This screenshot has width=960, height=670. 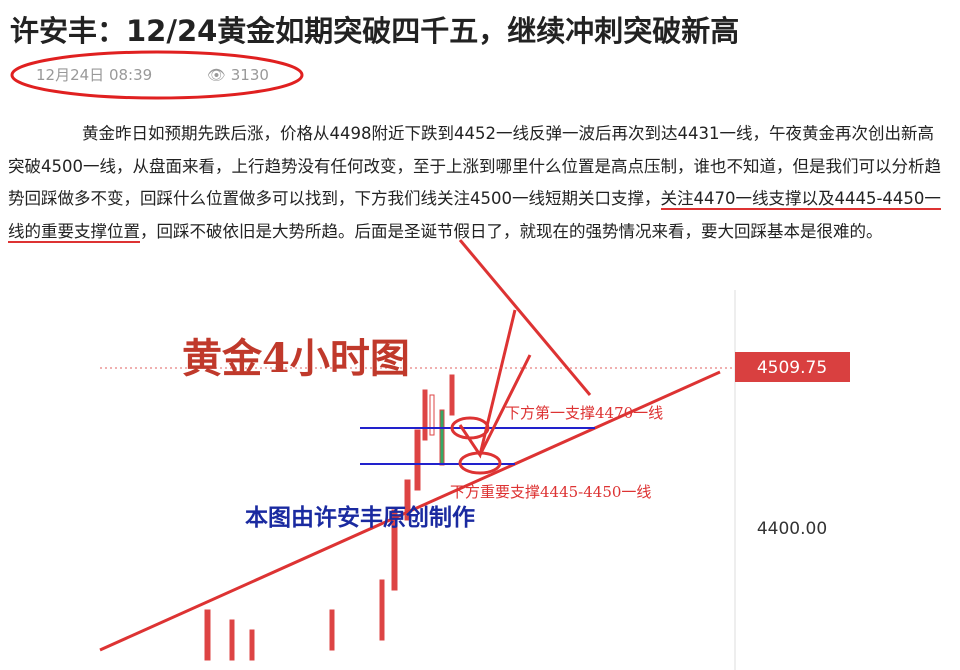 I want to click on support-label: 下方第一支撑4470一线, so click(x=584, y=413).